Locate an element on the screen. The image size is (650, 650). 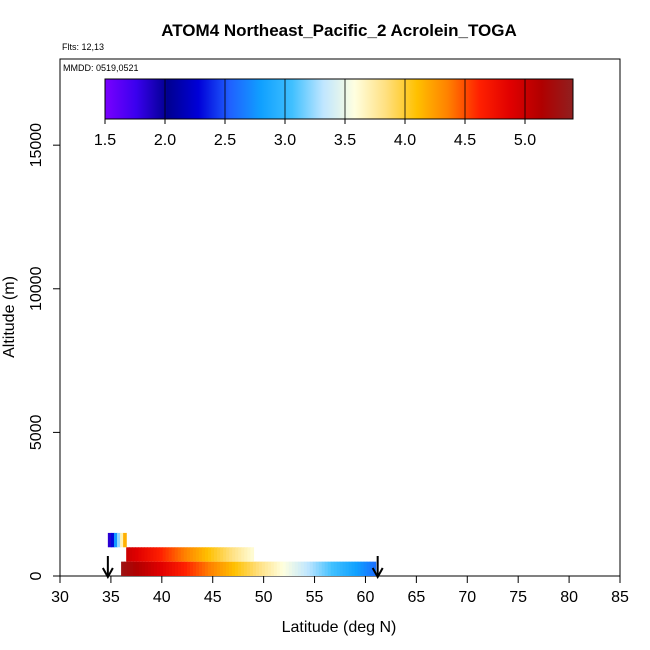
x-tick-label: 70 is located at coordinates (467, 597).